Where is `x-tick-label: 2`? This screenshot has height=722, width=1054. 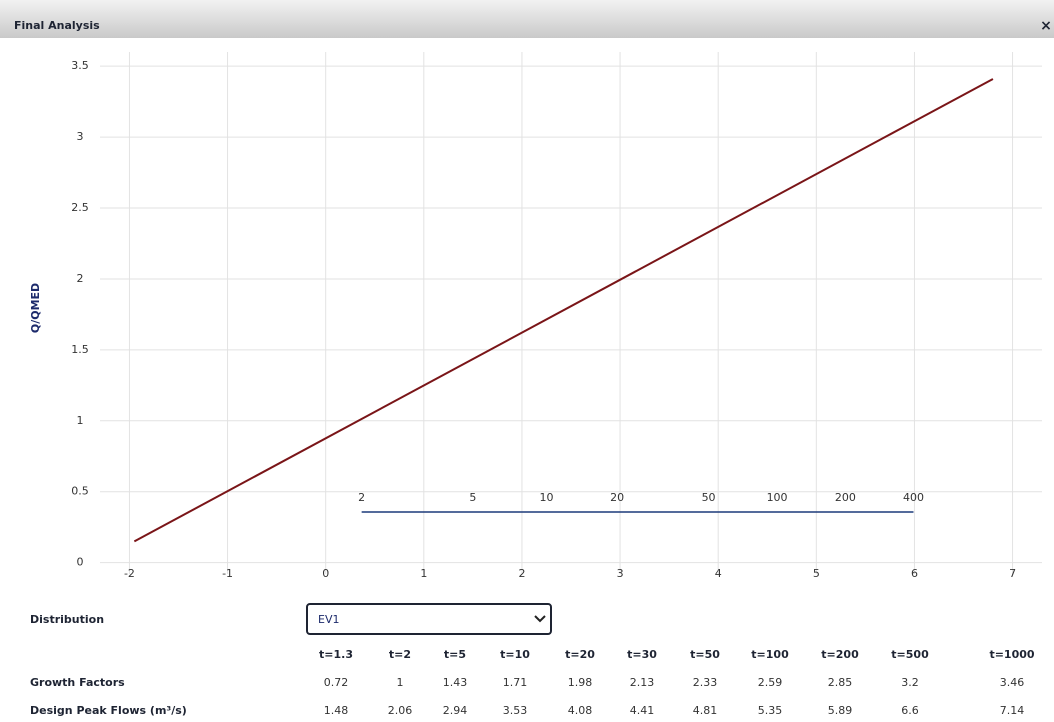
x-tick-label: 2 is located at coordinates (521, 573).